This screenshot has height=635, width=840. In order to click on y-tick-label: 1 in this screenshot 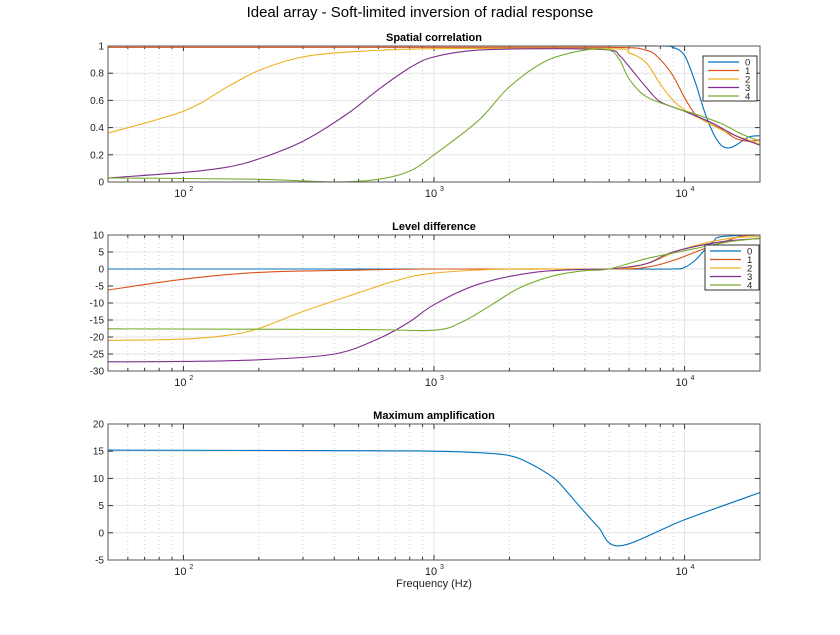, I will do `click(101, 47)`.